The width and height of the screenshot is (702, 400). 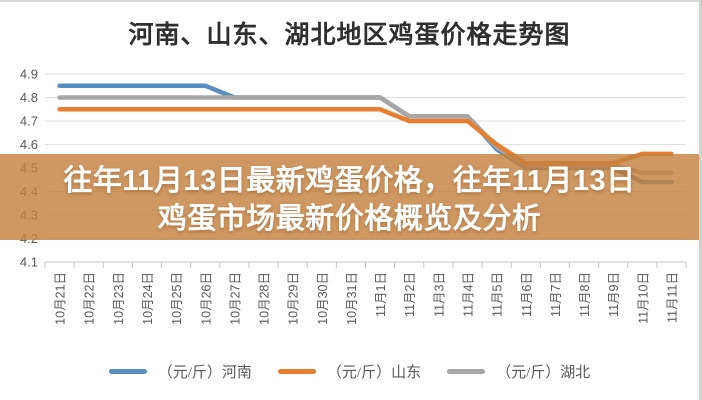 I want to click on x-axis-tick-label: 11月5日, so click(x=498, y=294).